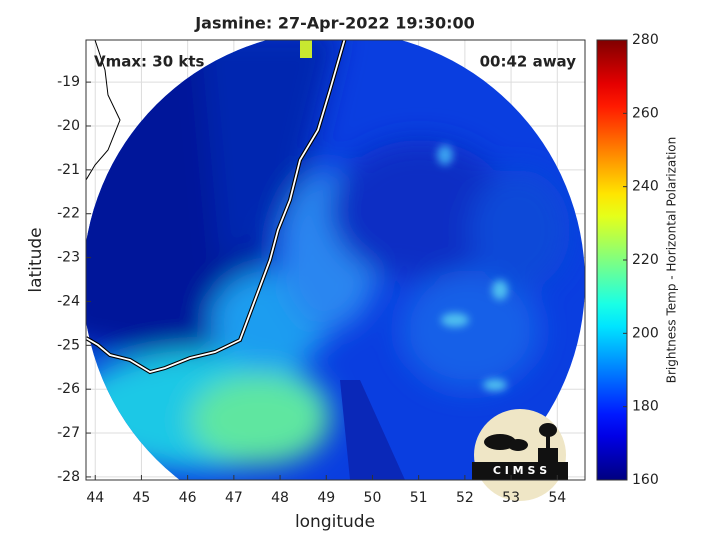 The width and height of the screenshot is (720, 544). What do you see at coordinates (68, 170) in the screenshot?
I see `y-tick-label: -21` at bounding box center [68, 170].